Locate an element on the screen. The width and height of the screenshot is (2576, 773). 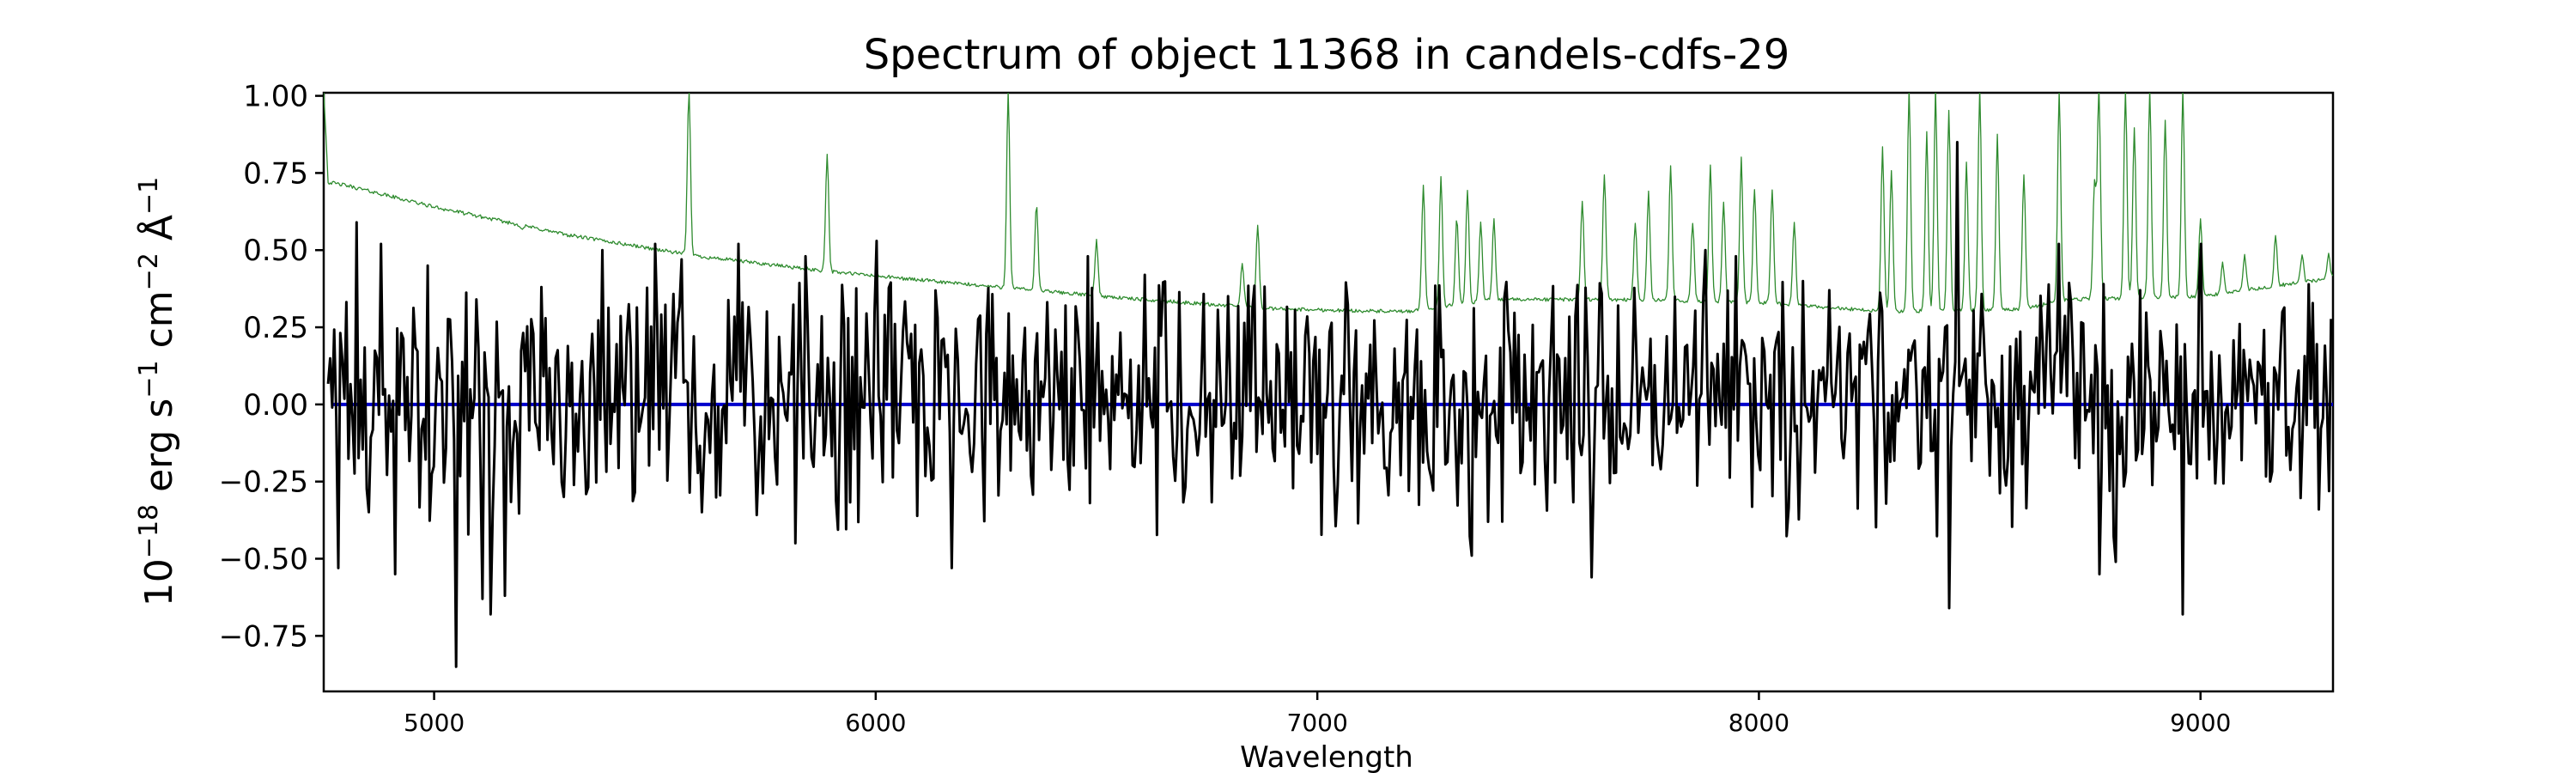
y-tick-label: −0.25 is located at coordinates (263, 483).